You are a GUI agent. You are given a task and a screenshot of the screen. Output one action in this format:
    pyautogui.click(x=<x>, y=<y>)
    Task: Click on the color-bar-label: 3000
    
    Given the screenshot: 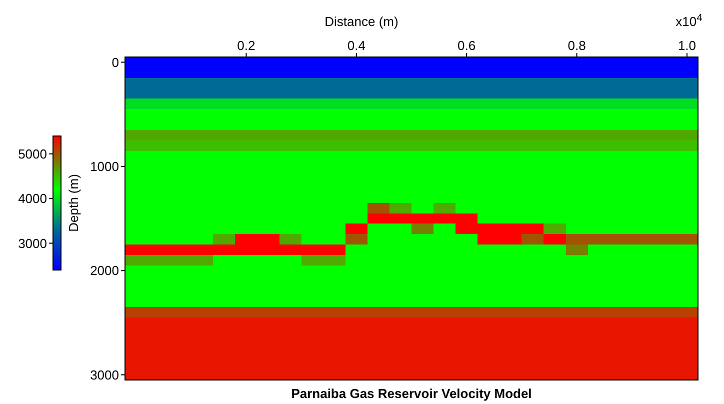 What is the action you would take?
    pyautogui.click(x=32, y=243)
    